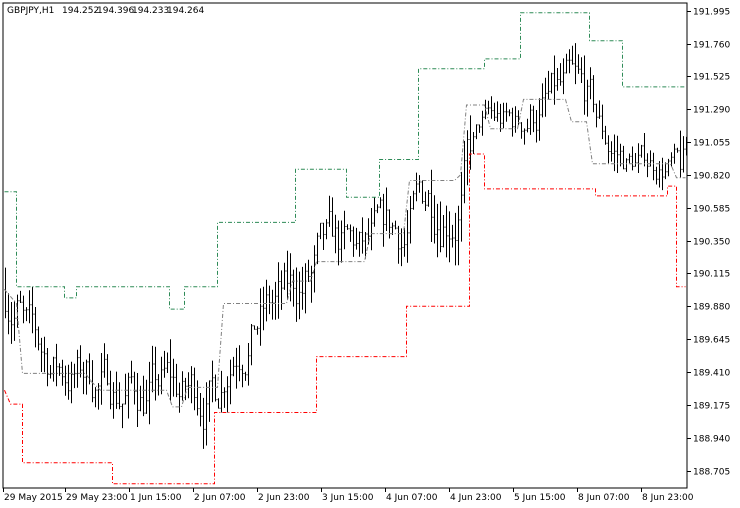 This screenshot has width=740, height=508. I want to click on y-tick-label: 189.880, so click(711, 308).